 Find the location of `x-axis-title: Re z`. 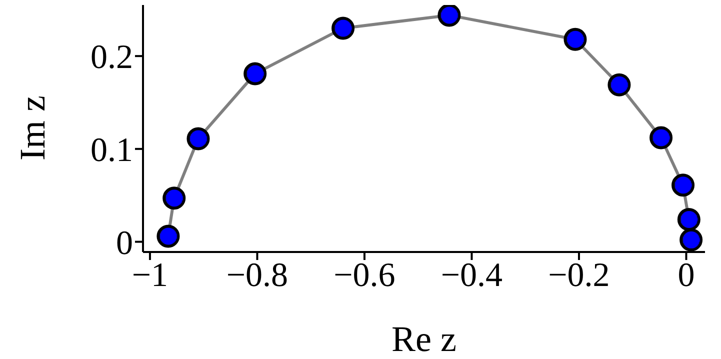

x-axis-title: Re z is located at coordinates (424, 339).